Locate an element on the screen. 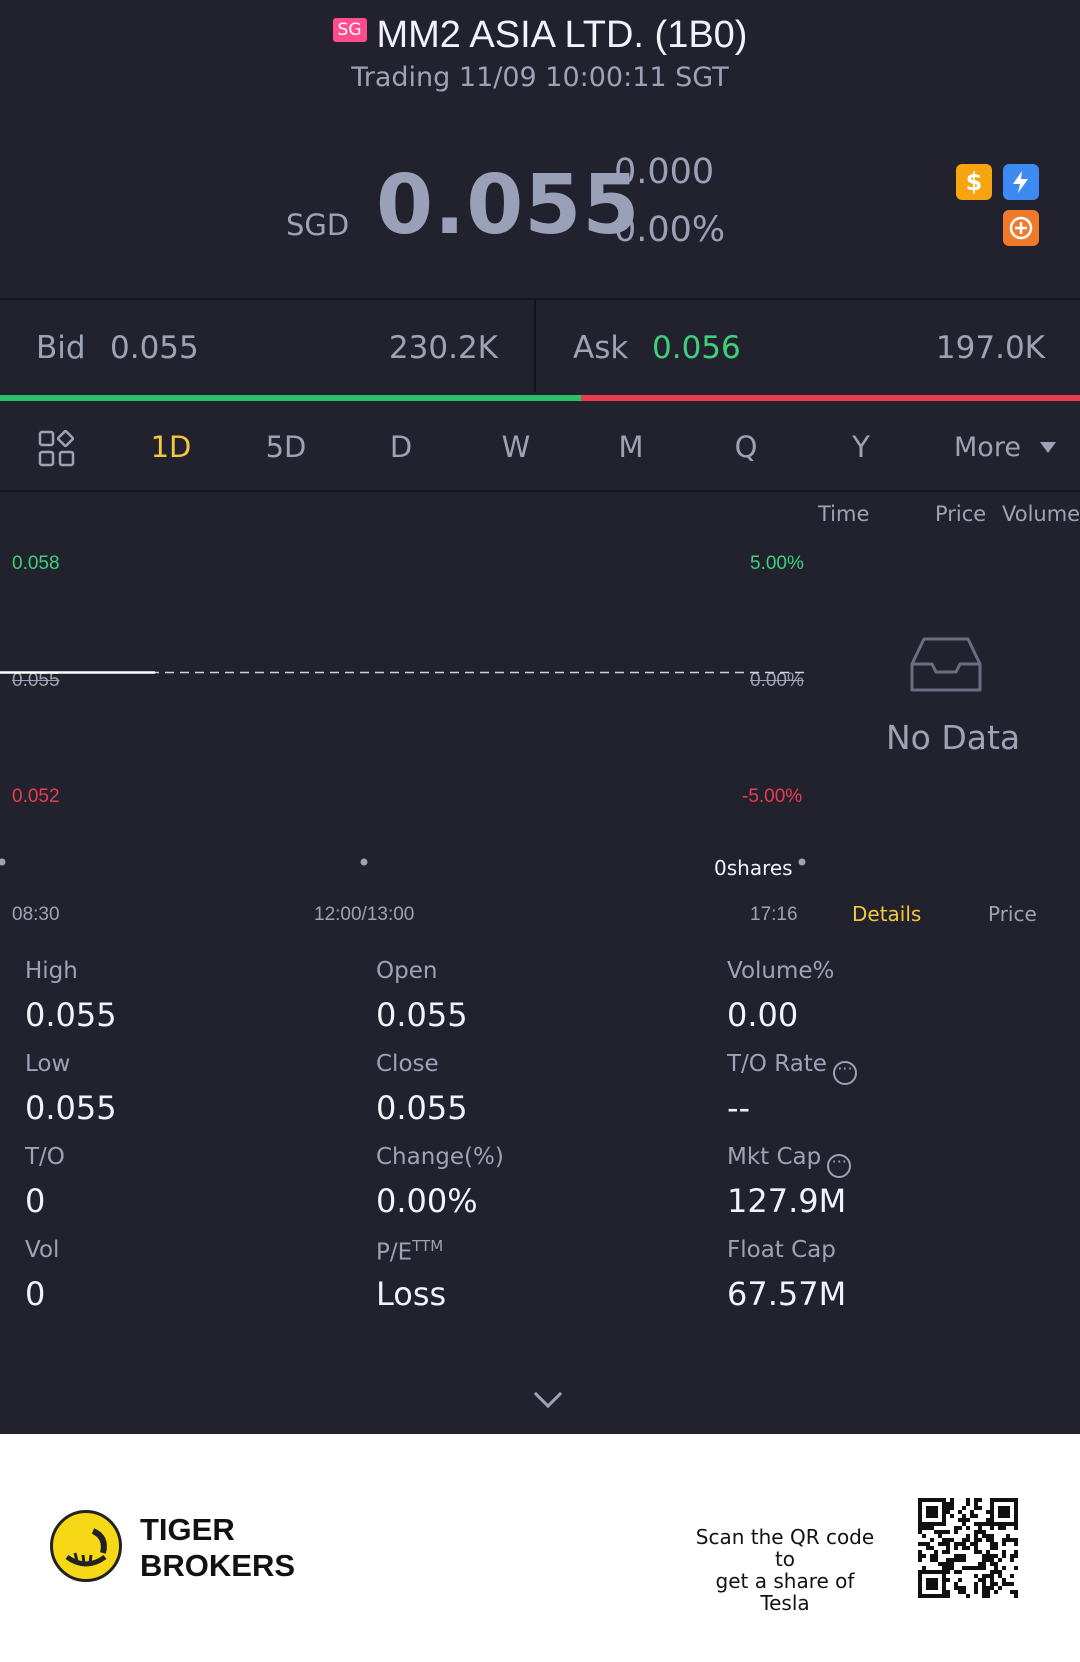 The height and width of the screenshot is (1662, 1080). last-price: 0.055 is located at coordinates (508, 205).